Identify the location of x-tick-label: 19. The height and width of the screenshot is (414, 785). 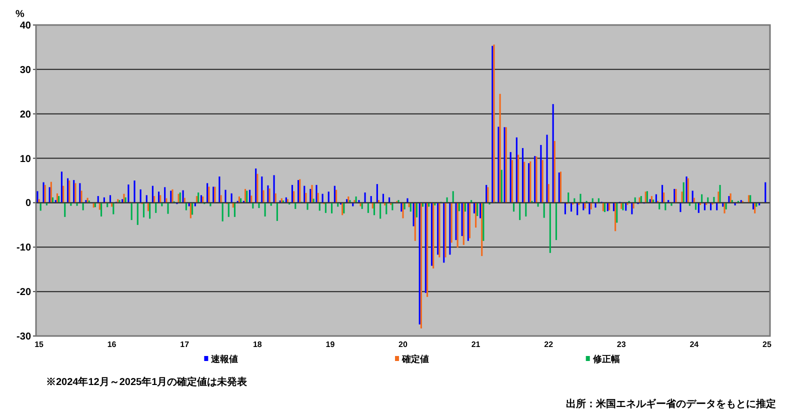
(331, 344).